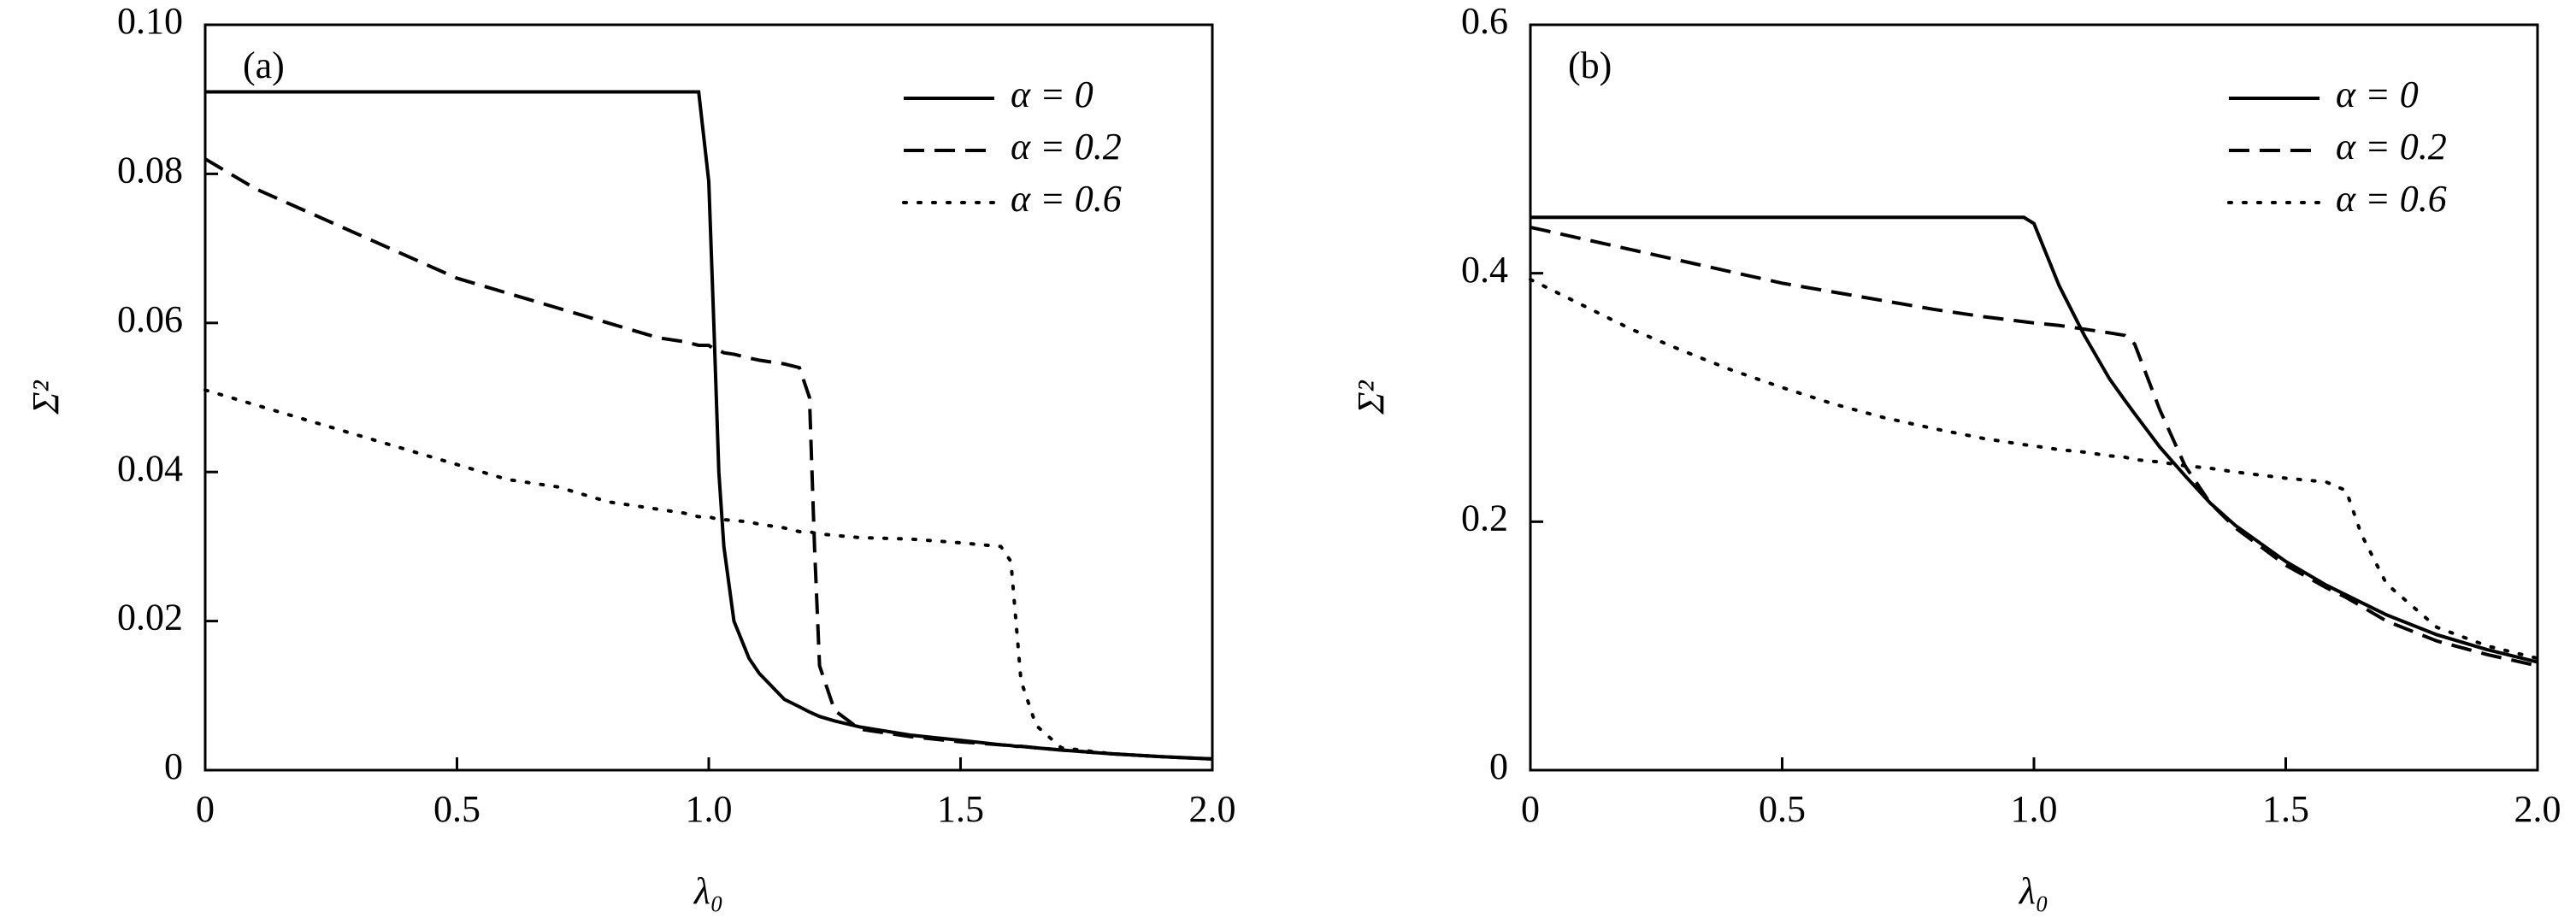  What do you see at coordinates (1484, 21) in the screenshot?
I see `y-tick-label: 0.6` at bounding box center [1484, 21].